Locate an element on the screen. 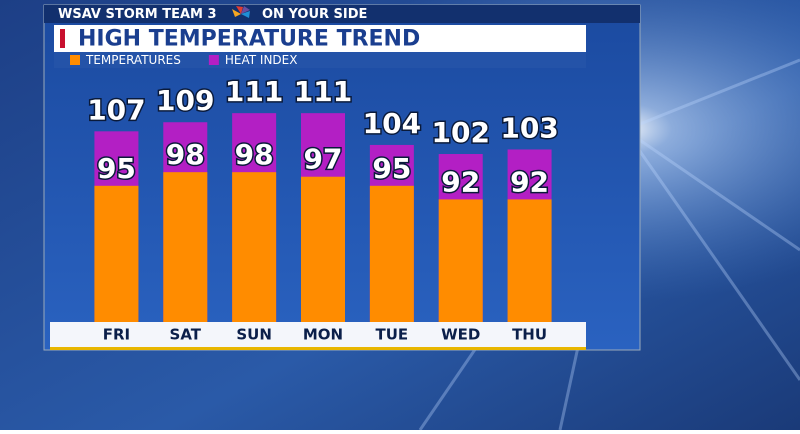 This screenshot has height=434, width=800. legend: TEMPERATURES HEAT INDEX is located at coordinates (183, 60).